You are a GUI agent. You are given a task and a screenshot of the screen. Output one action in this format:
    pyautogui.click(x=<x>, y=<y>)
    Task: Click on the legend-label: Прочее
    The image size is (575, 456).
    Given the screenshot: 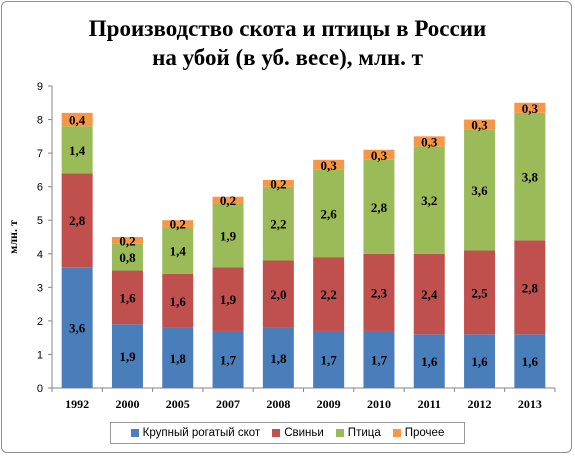 What is the action you would take?
    pyautogui.click(x=424, y=433)
    